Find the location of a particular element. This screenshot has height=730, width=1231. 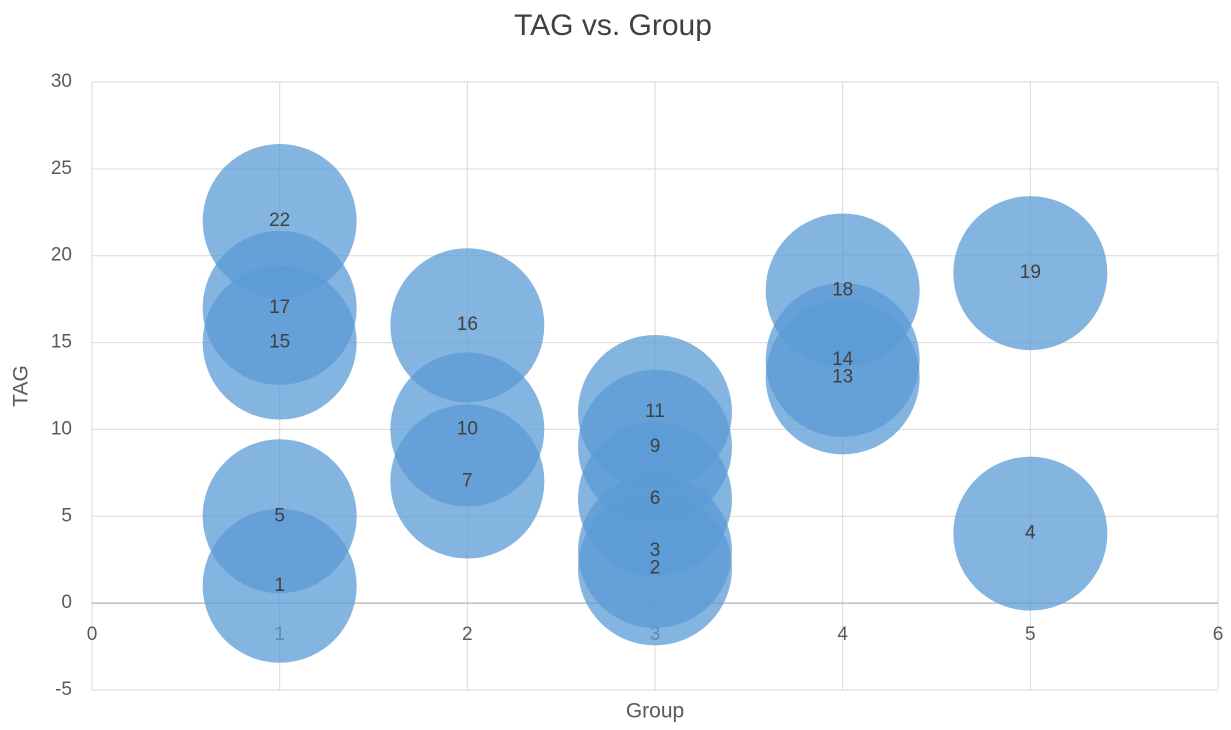

data-label: 15 is located at coordinates (279, 342).